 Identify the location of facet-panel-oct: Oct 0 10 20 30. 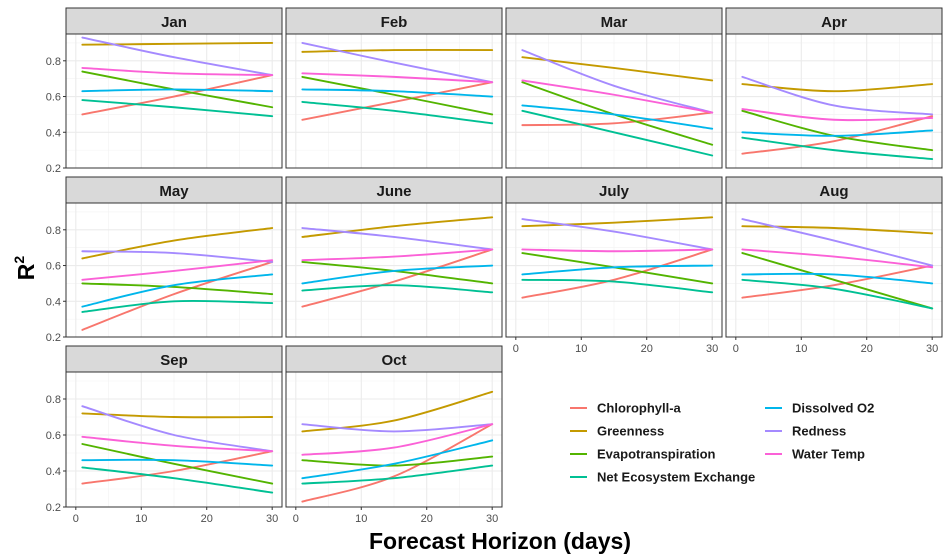
(394, 435).